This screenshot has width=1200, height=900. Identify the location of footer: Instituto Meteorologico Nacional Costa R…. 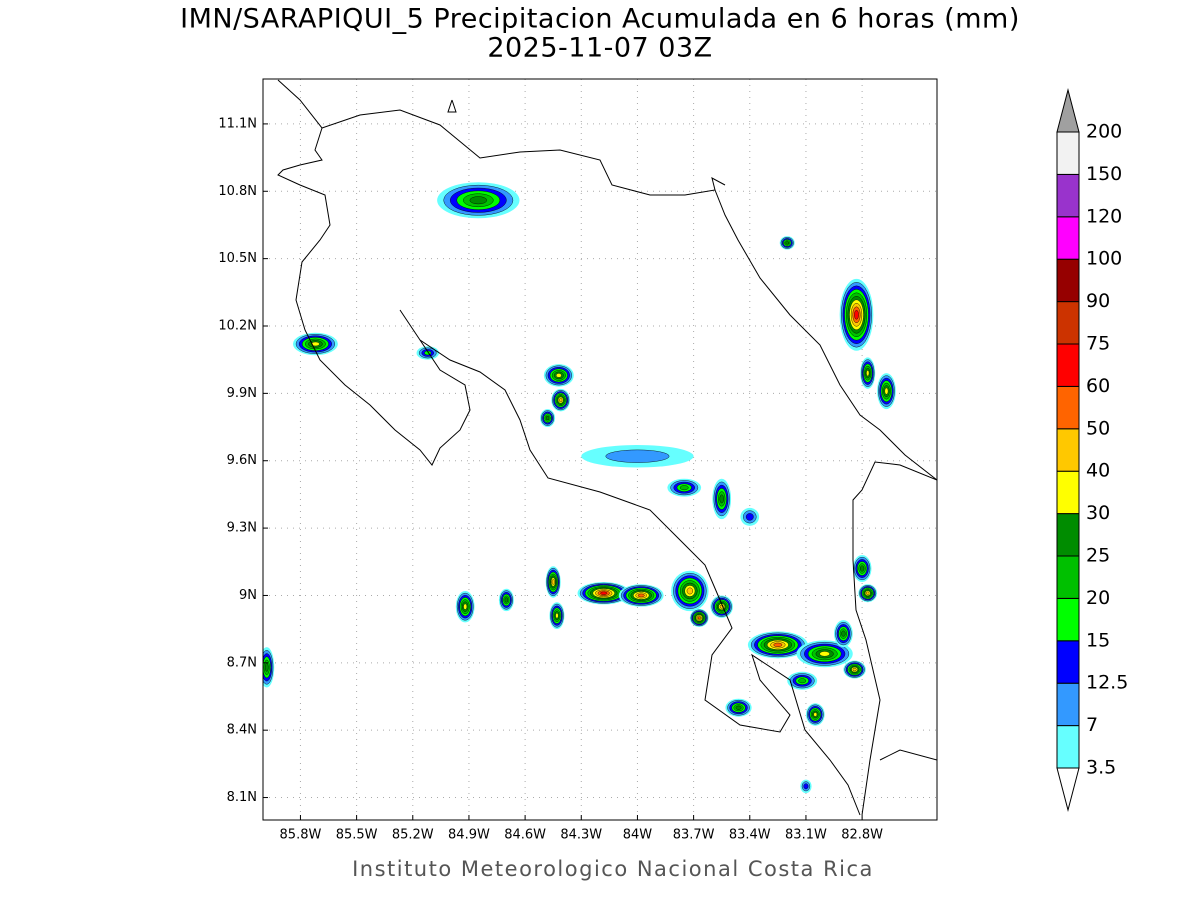
(613, 869).